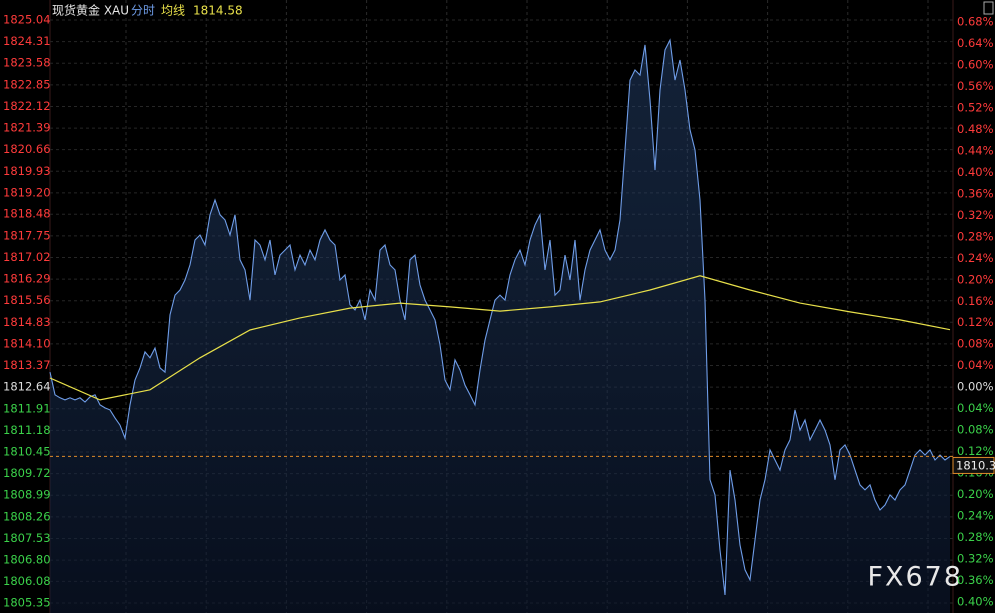 This screenshot has width=995, height=613. I want to click on y-tick-label: 1814.83, so click(27, 322).